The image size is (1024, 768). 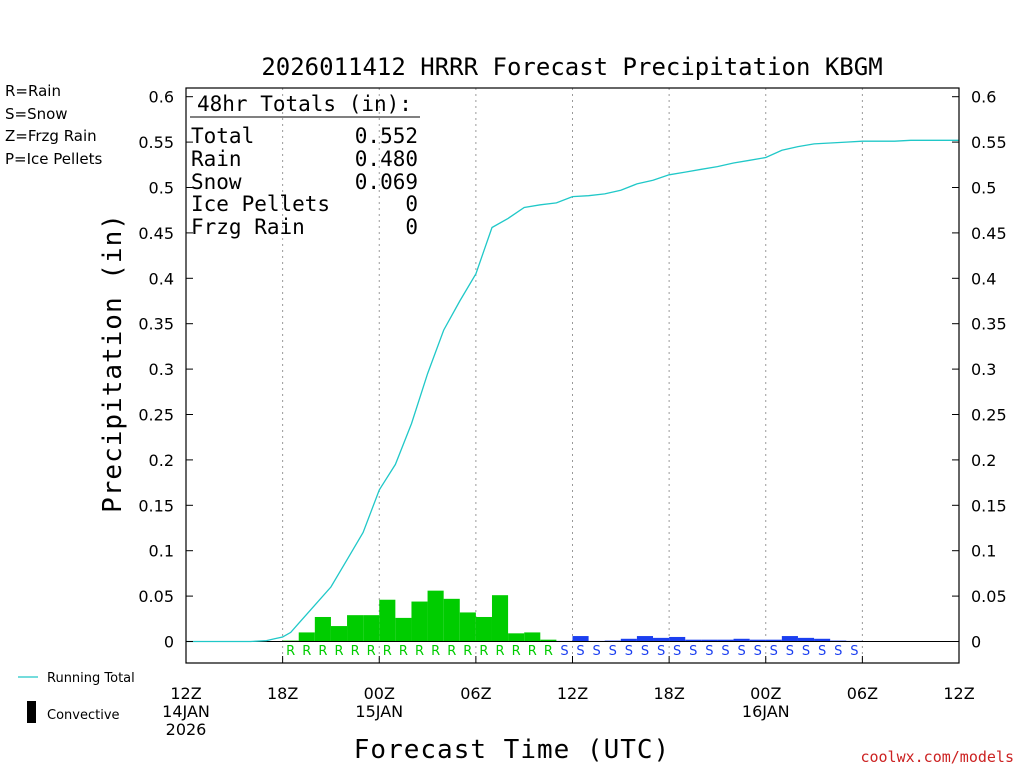 What do you see at coordinates (248, 227) in the screenshot?
I see `totals-label-frzg-rain: Frzg Rain` at bounding box center [248, 227].